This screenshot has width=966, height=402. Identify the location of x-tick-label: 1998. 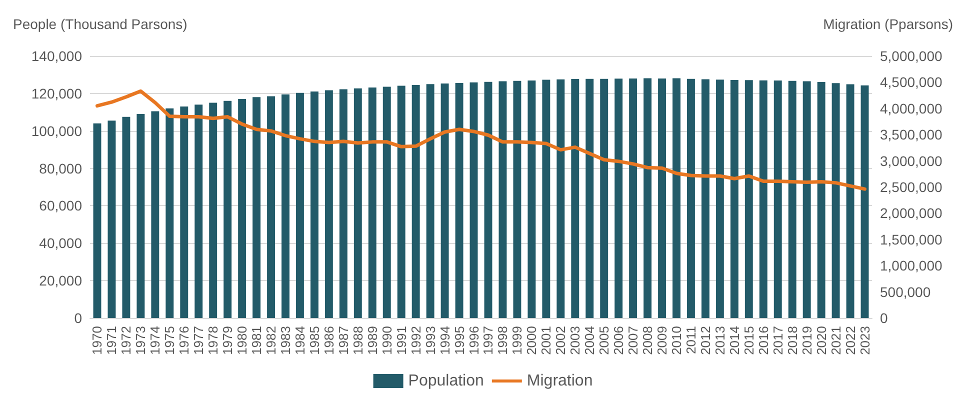
(502, 340).